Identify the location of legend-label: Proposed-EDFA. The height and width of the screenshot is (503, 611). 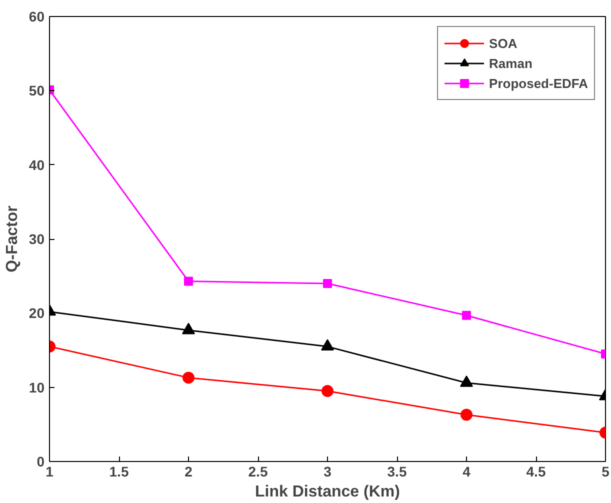
(538, 83).